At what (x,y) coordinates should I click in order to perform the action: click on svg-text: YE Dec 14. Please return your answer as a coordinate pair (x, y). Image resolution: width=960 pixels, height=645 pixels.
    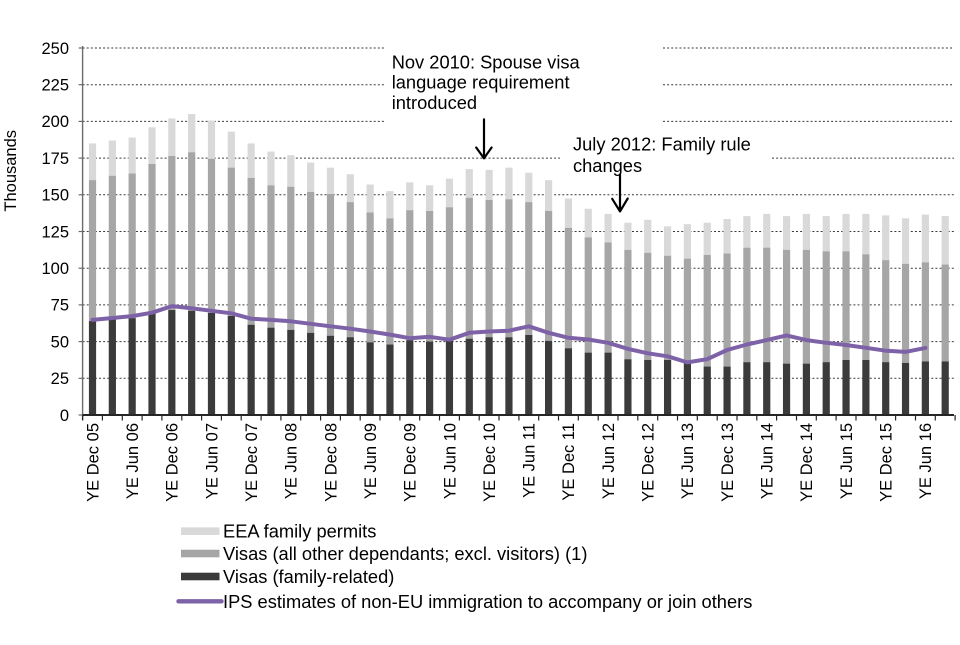
    Looking at the image, I should click on (807, 462).